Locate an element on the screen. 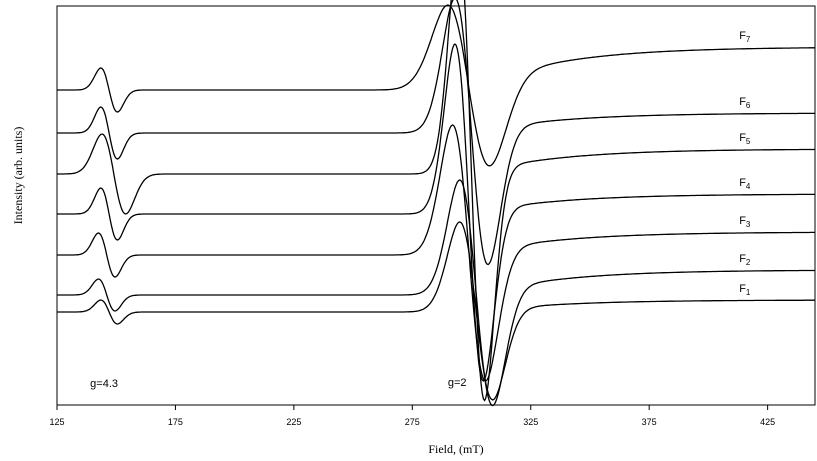  series-label-F7: F7 is located at coordinates (745, 37).